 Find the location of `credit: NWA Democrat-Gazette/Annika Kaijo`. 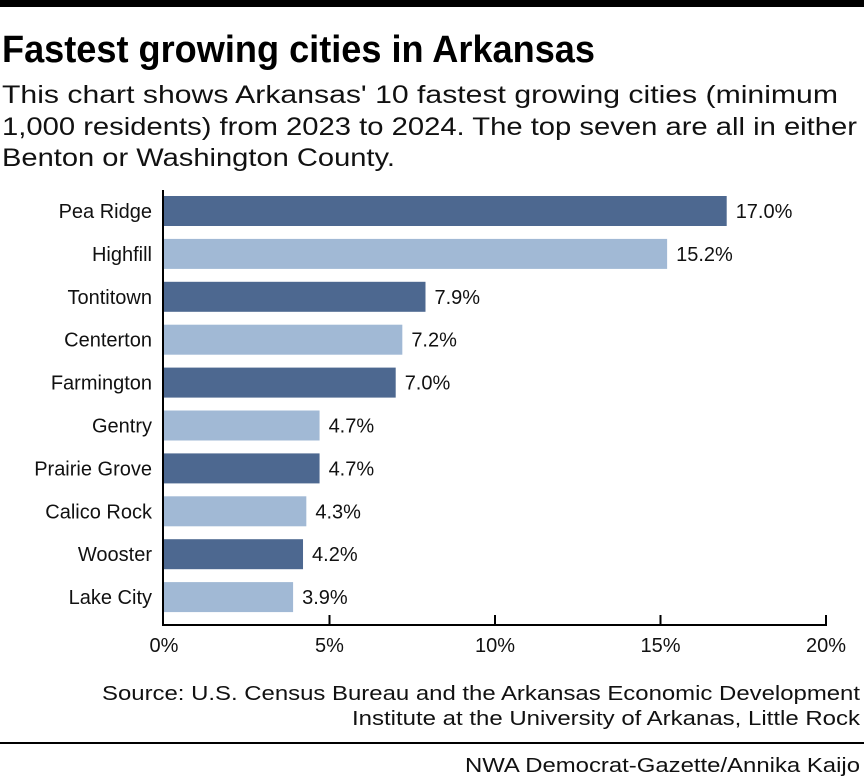

credit: NWA Democrat-Gazette/Annika Kaijo is located at coordinates (662, 766).